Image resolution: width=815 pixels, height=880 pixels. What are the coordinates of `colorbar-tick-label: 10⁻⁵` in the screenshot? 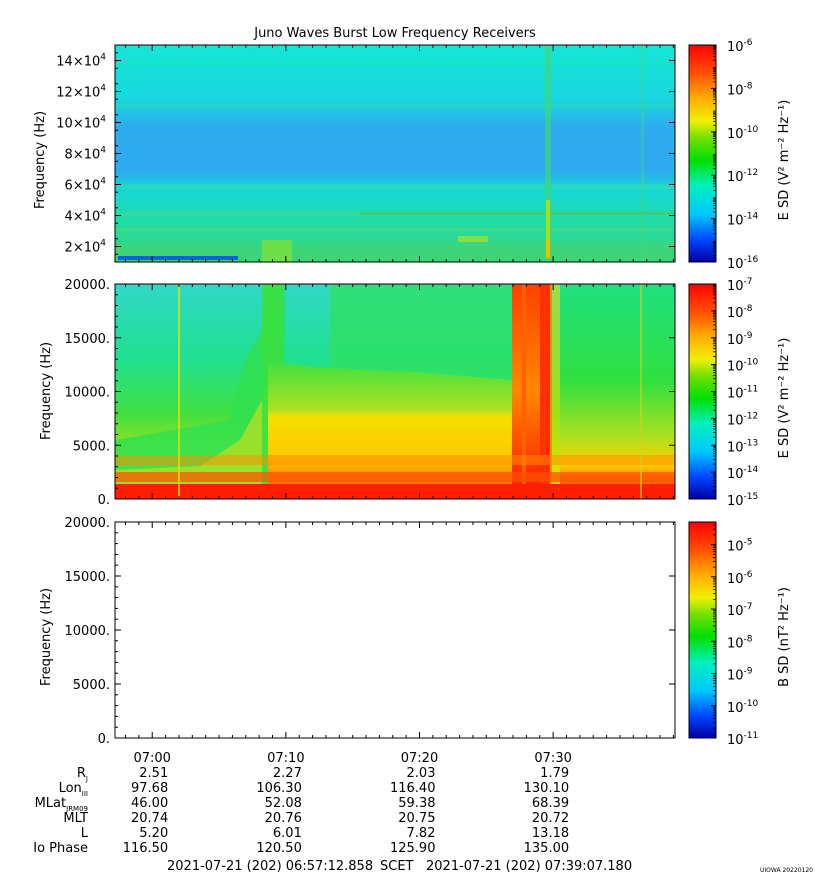 It's located at (740, 546).